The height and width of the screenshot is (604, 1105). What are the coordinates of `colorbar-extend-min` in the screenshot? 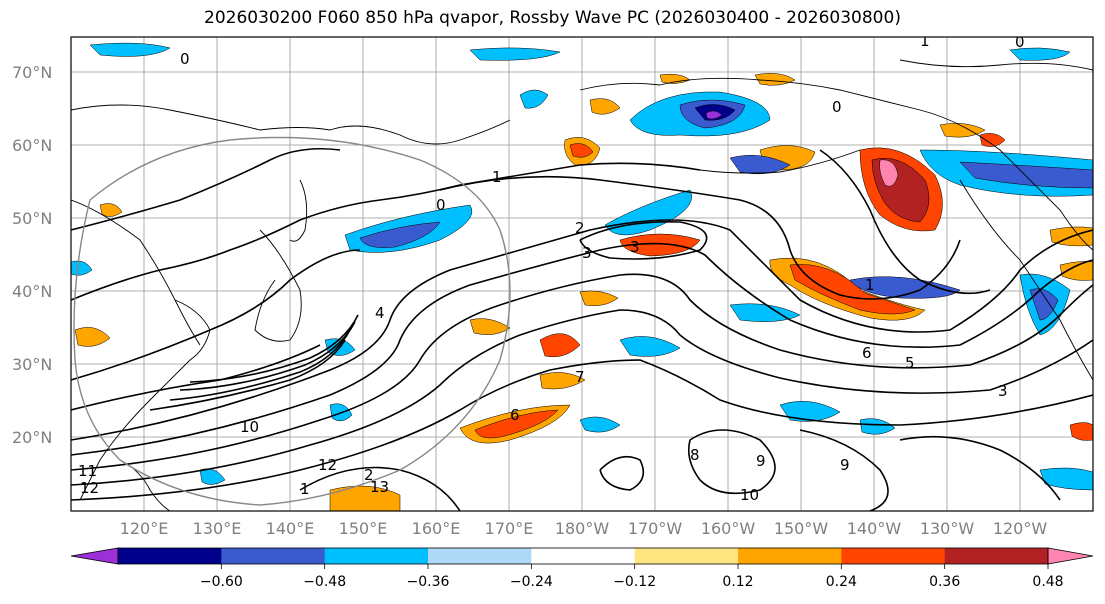 It's located at (94, 556).